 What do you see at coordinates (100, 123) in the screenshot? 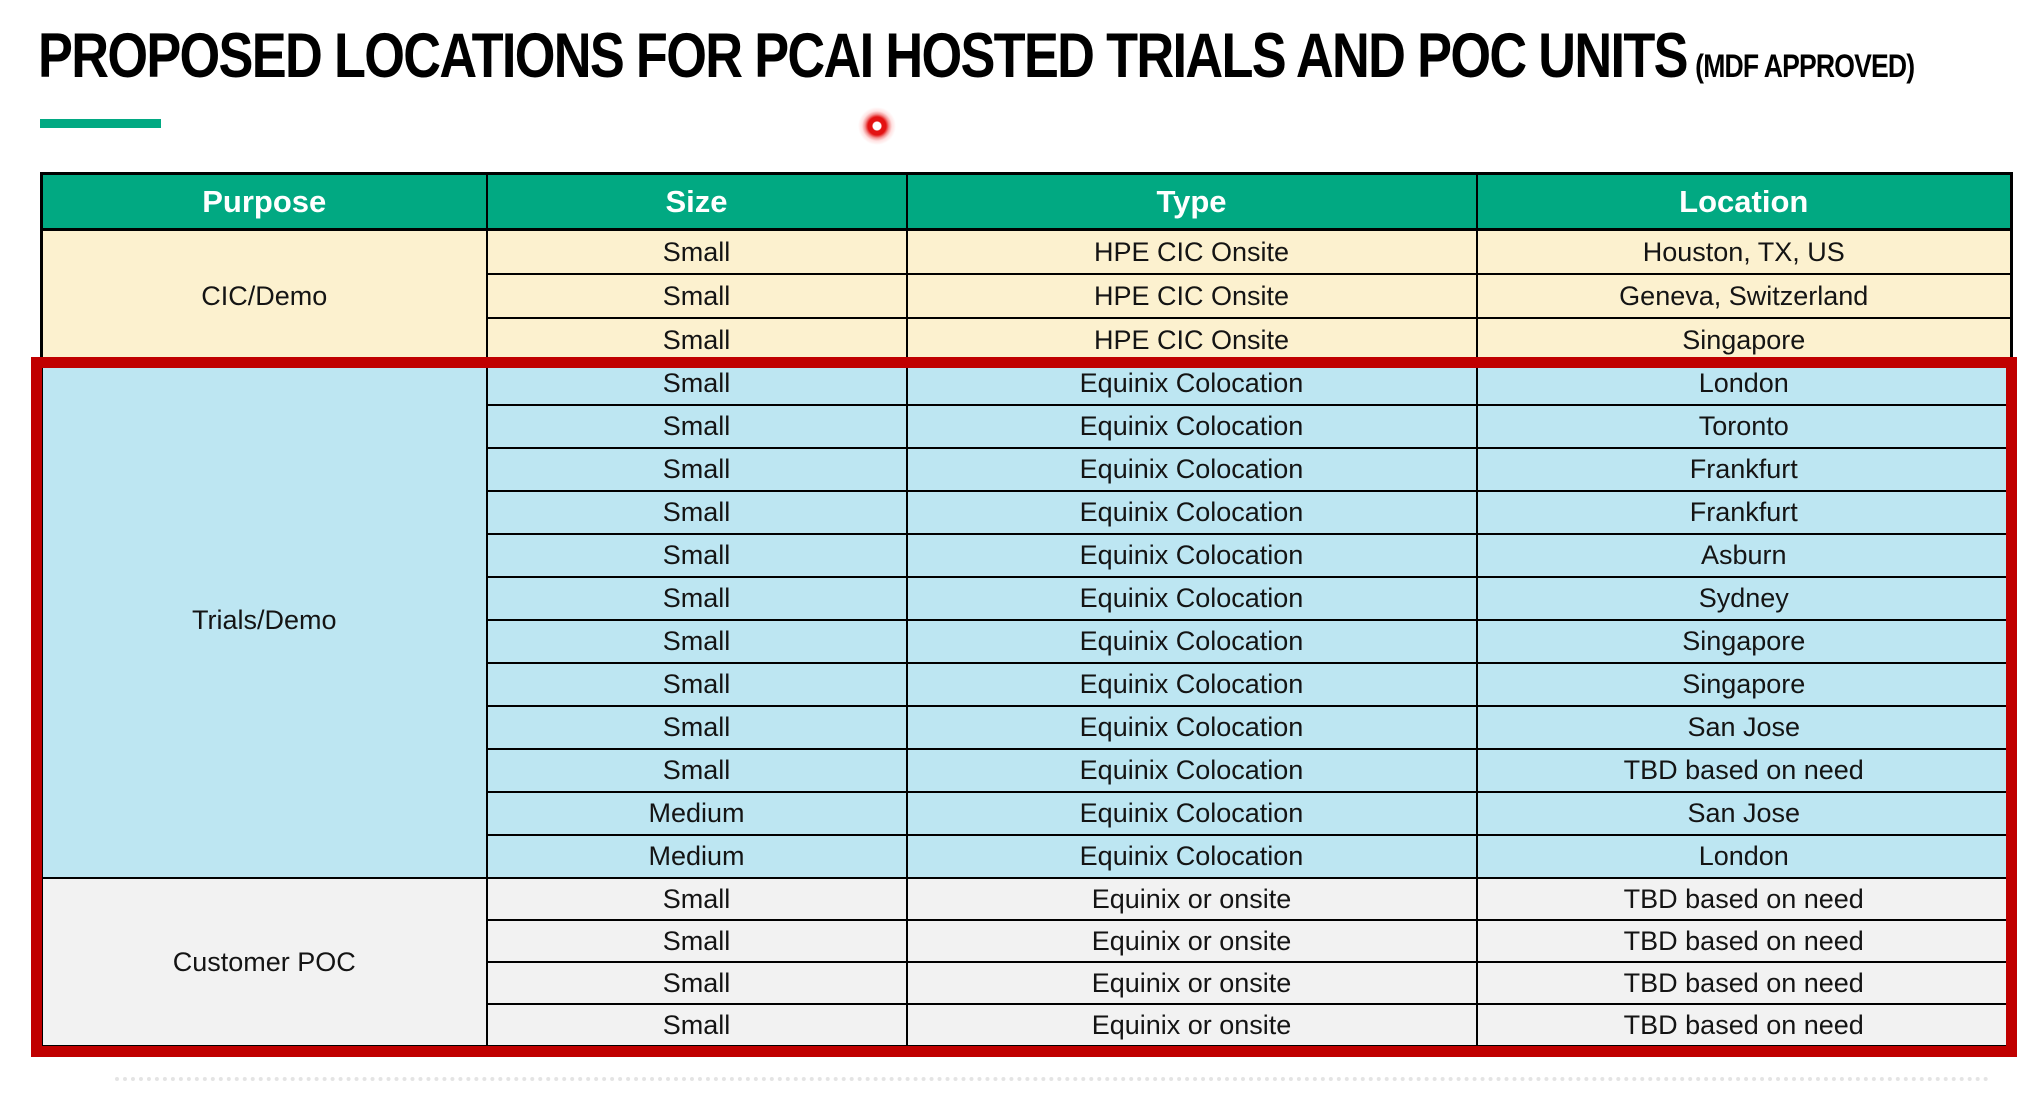
I see `title-accent-bar` at bounding box center [100, 123].